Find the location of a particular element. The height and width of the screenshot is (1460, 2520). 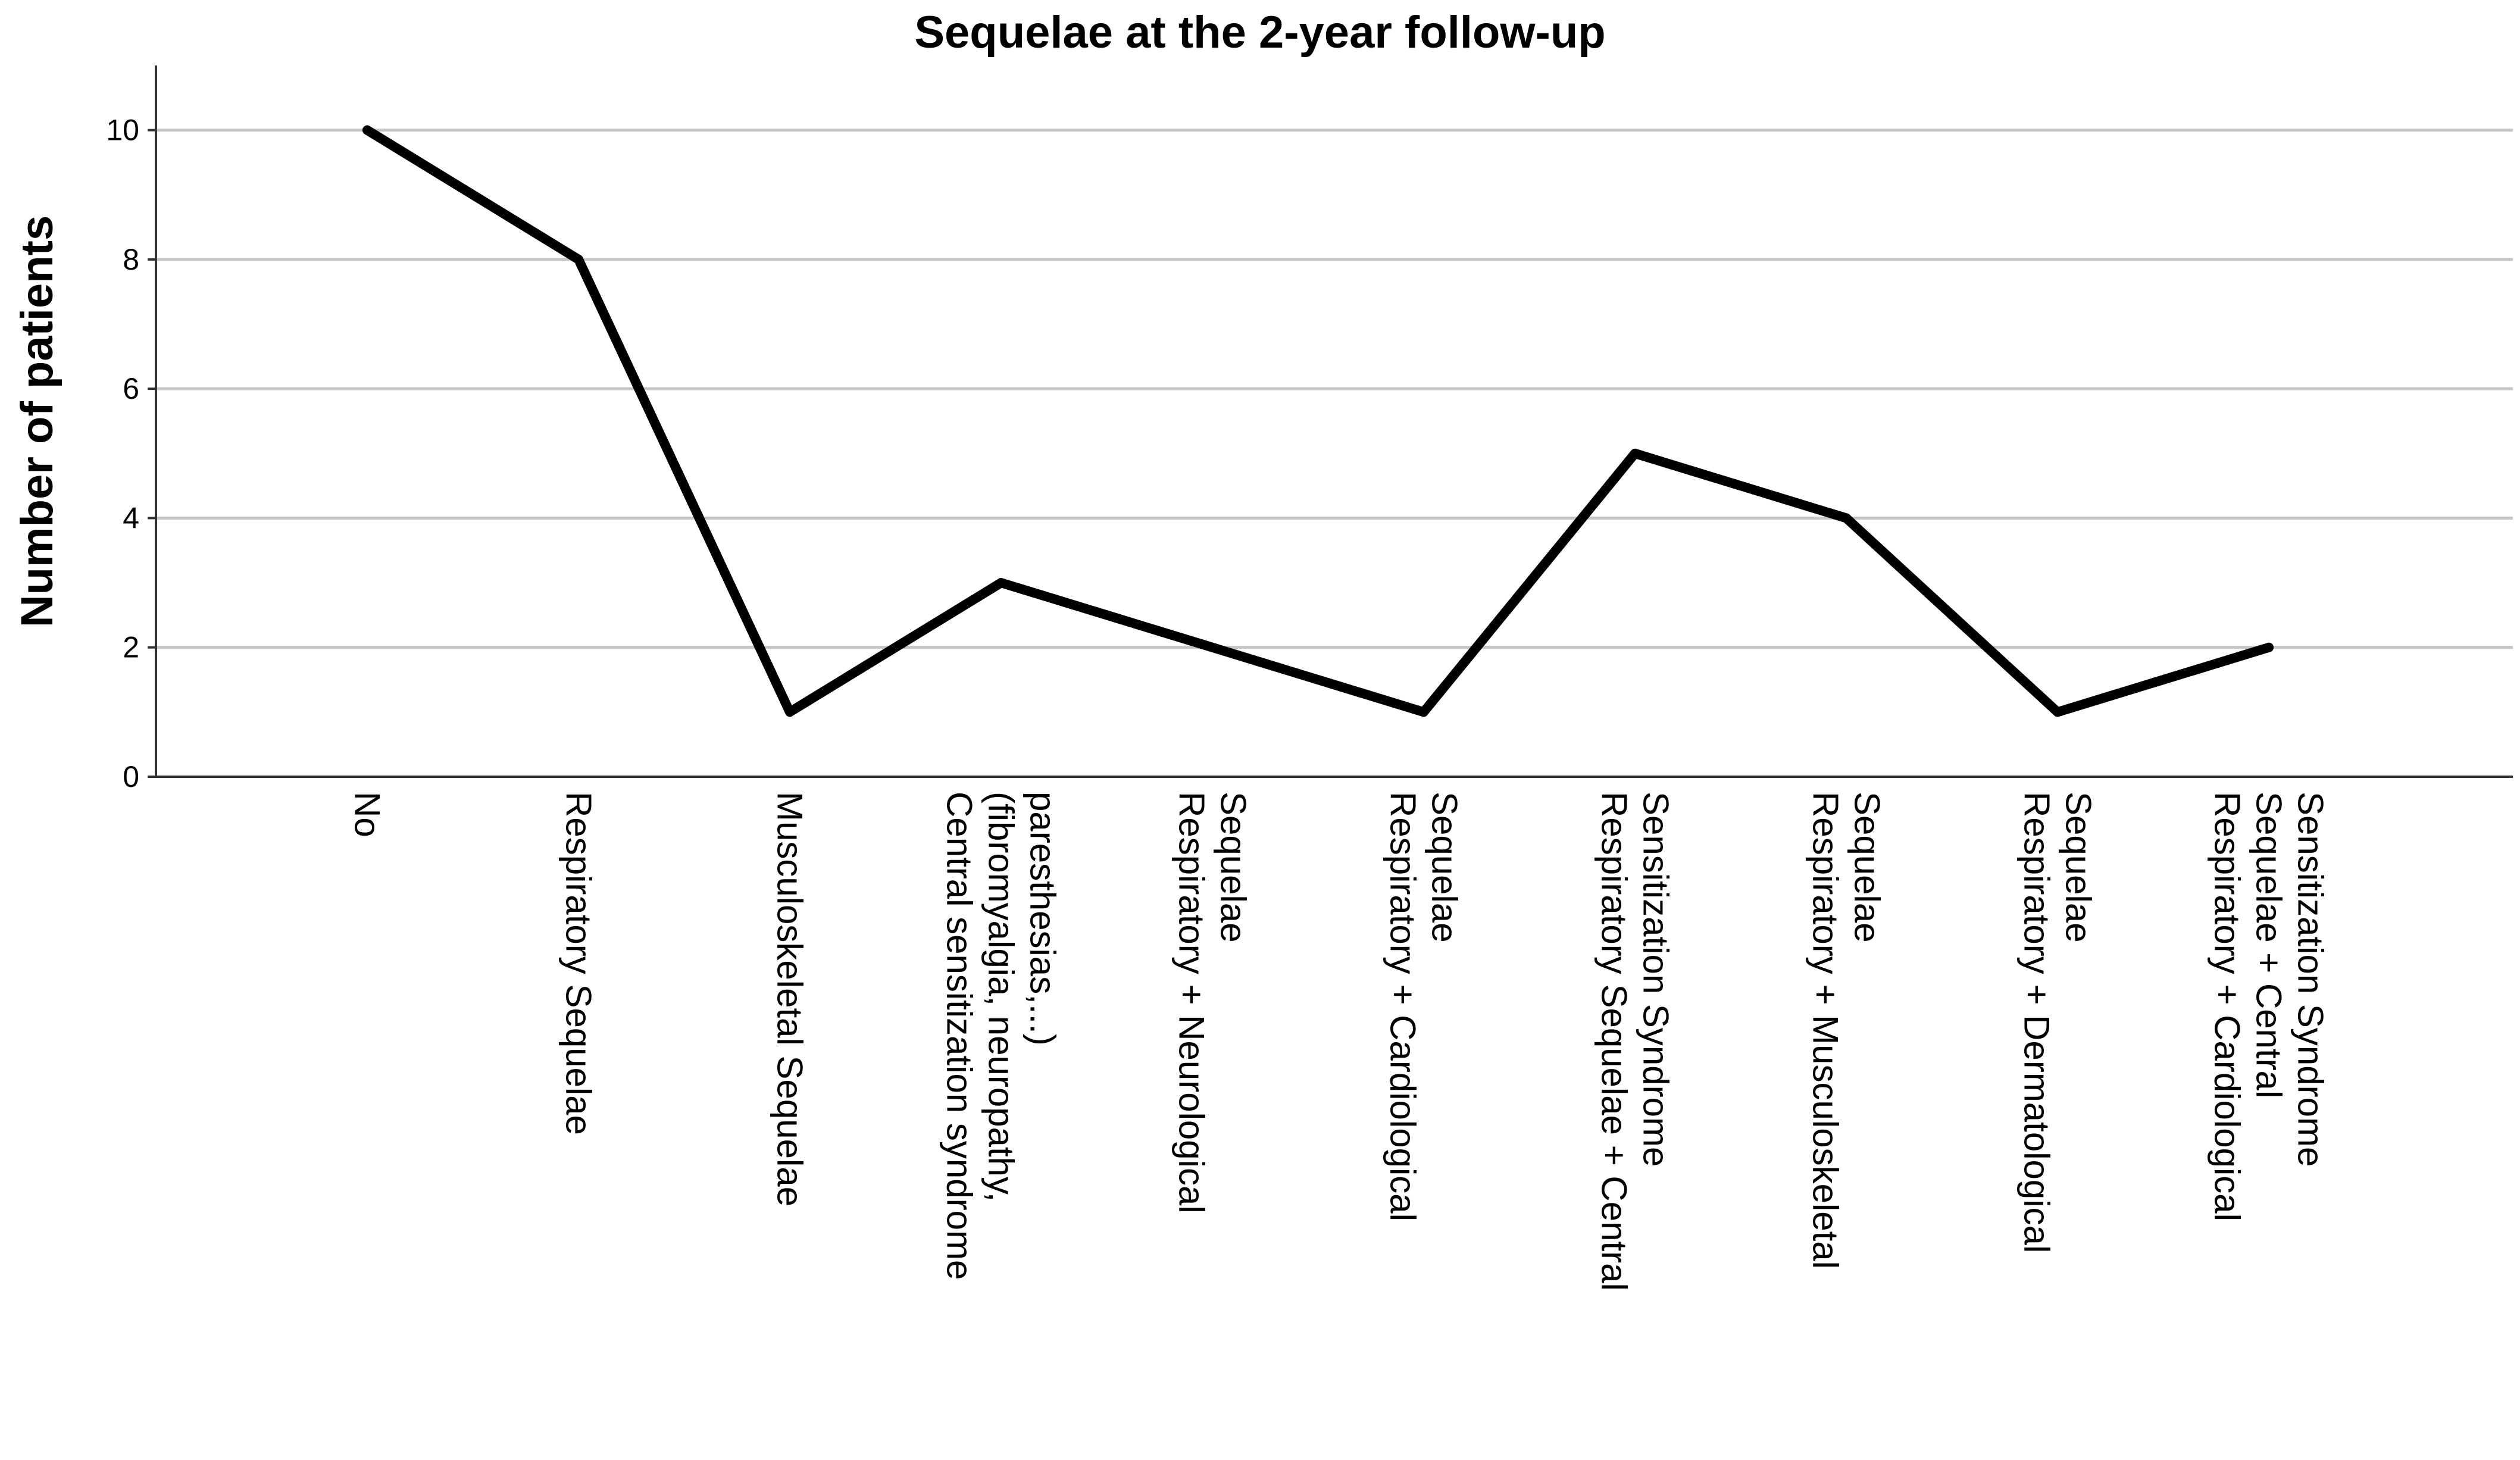

x-category-label-line: Respiratory + Neurological is located at coordinates (1192, 1003).